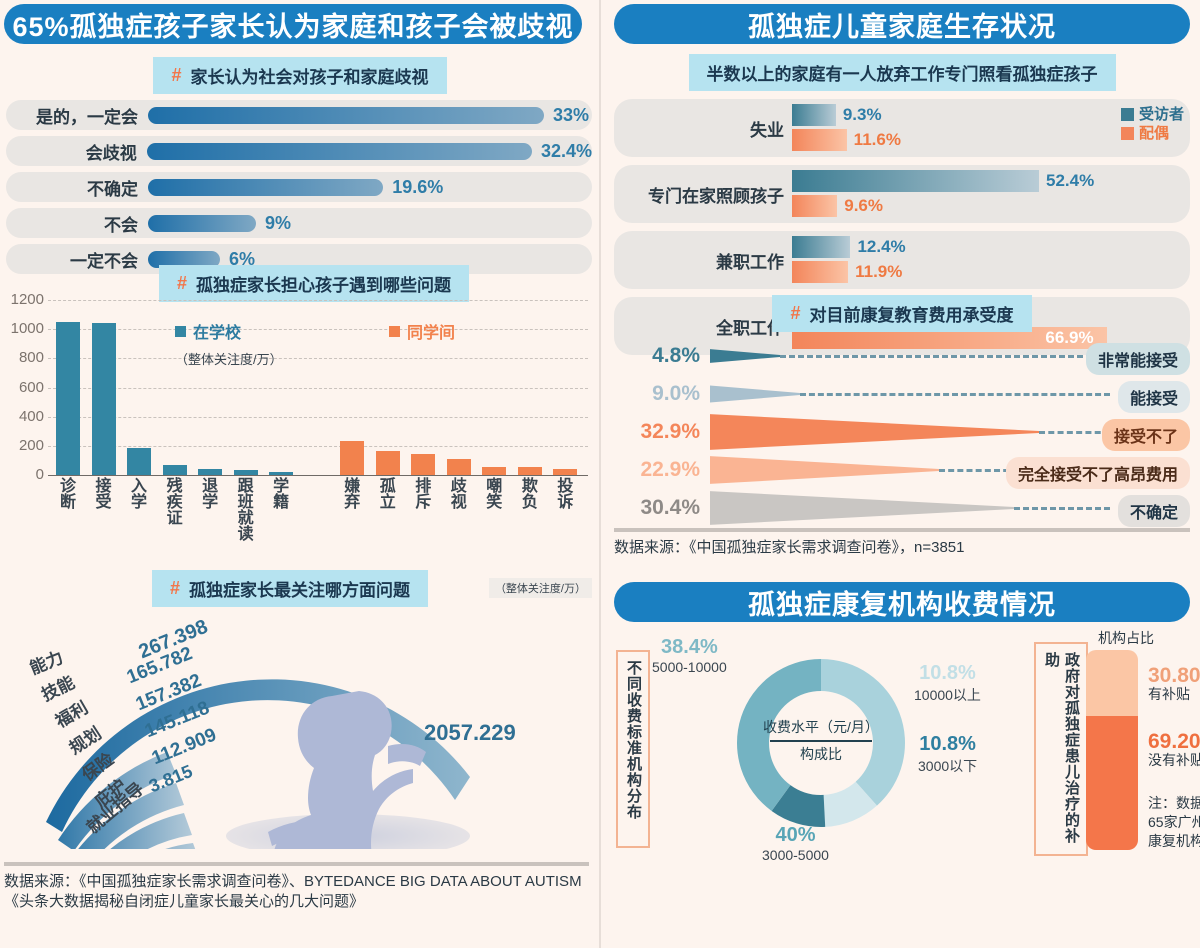 This screenshot has height=948, width=1200. I want to click on legend-label-classmates: 同学间, so click(430, 333).